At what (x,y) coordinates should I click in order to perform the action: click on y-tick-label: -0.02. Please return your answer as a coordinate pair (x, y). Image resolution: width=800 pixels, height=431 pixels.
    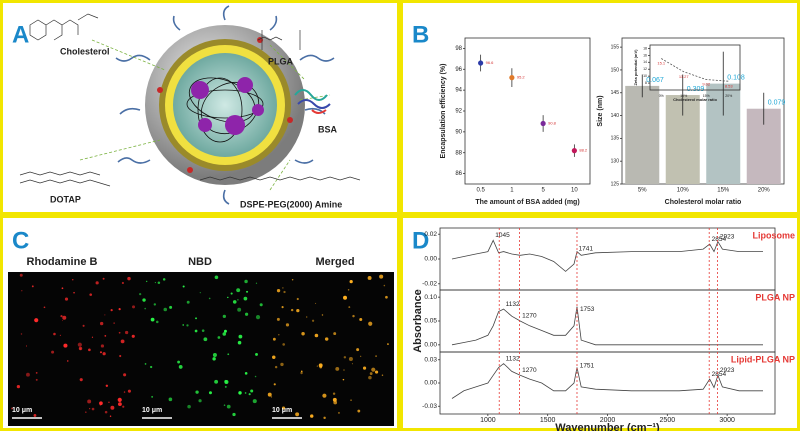
    Looking at the image, I should click on (429, 284).